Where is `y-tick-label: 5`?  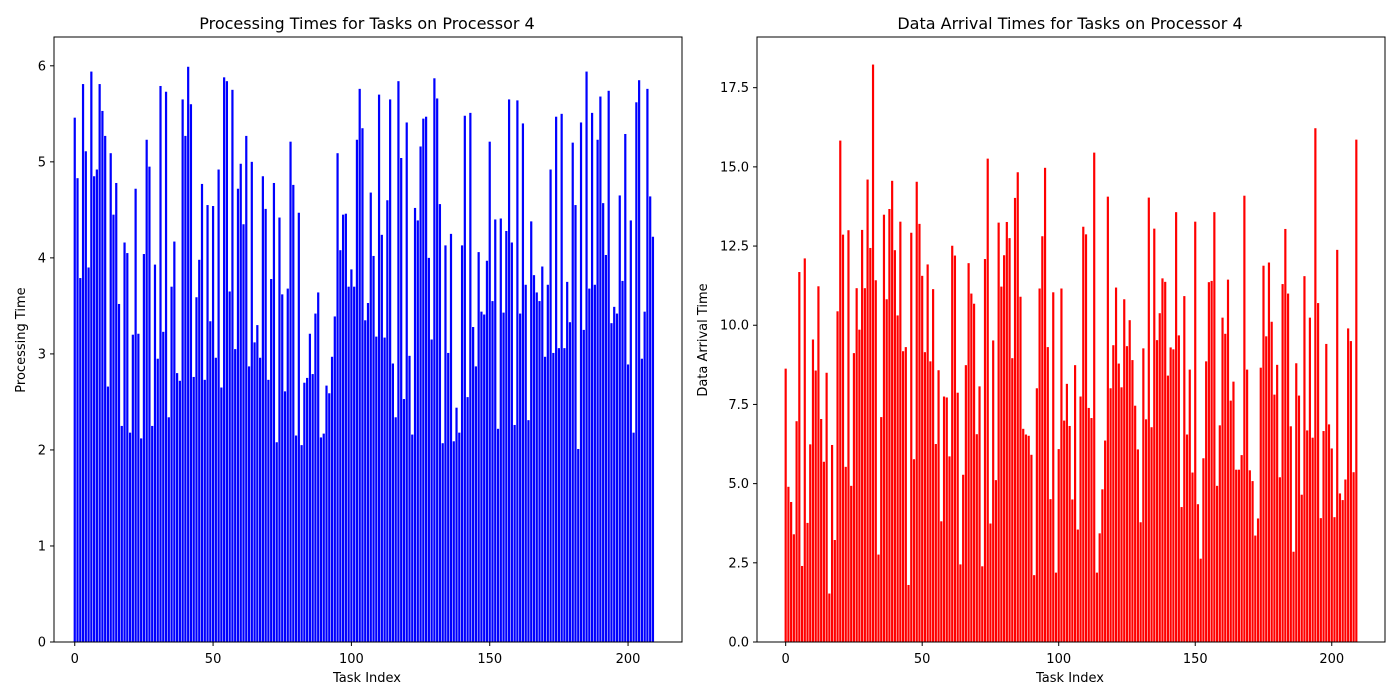 y-tick-label: 5 is located at coordinates (42, 162).